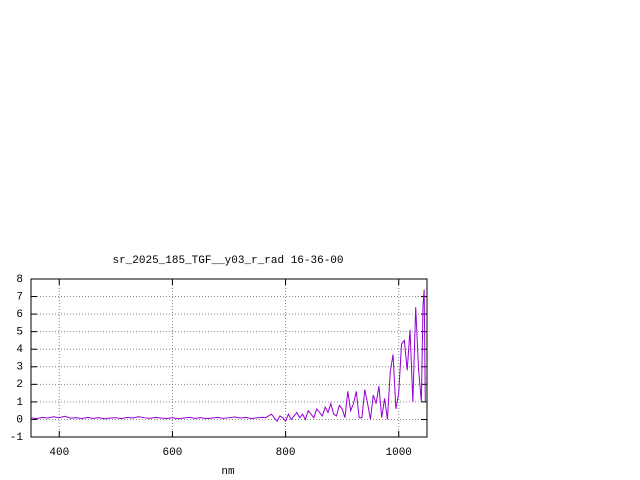 This screenshot has width=640, height=480. Describe the element at coordinates (227, 261) in the screenshot. I see `chart-title: sr_2025_185_TGF__y03_r_rad 16-36-00` at that location.